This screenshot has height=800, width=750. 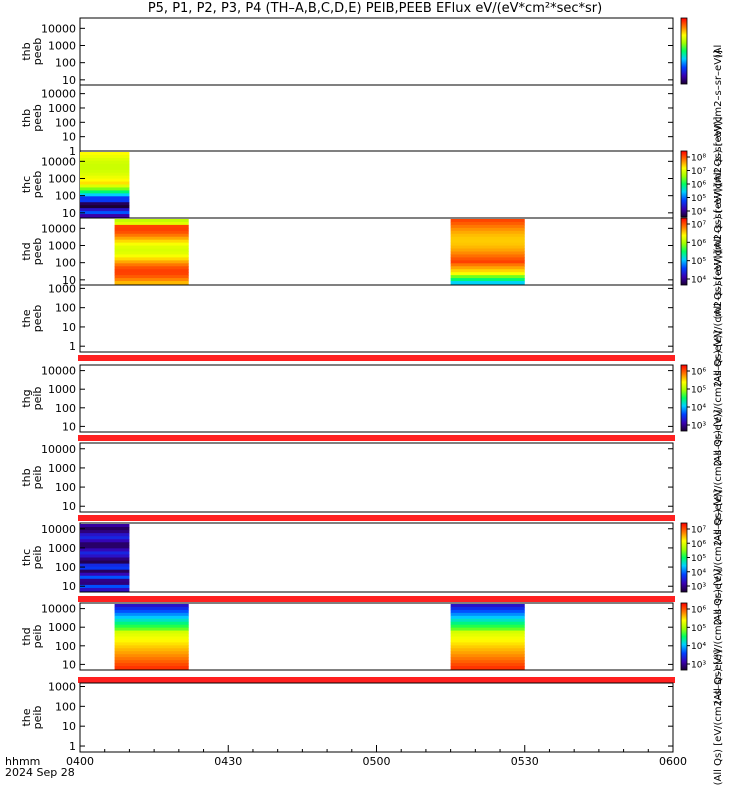 What do you see at coordinates (26, 636) in the screenshot?
I see `y-axis-label: thd` at bounding box center [26, 636].